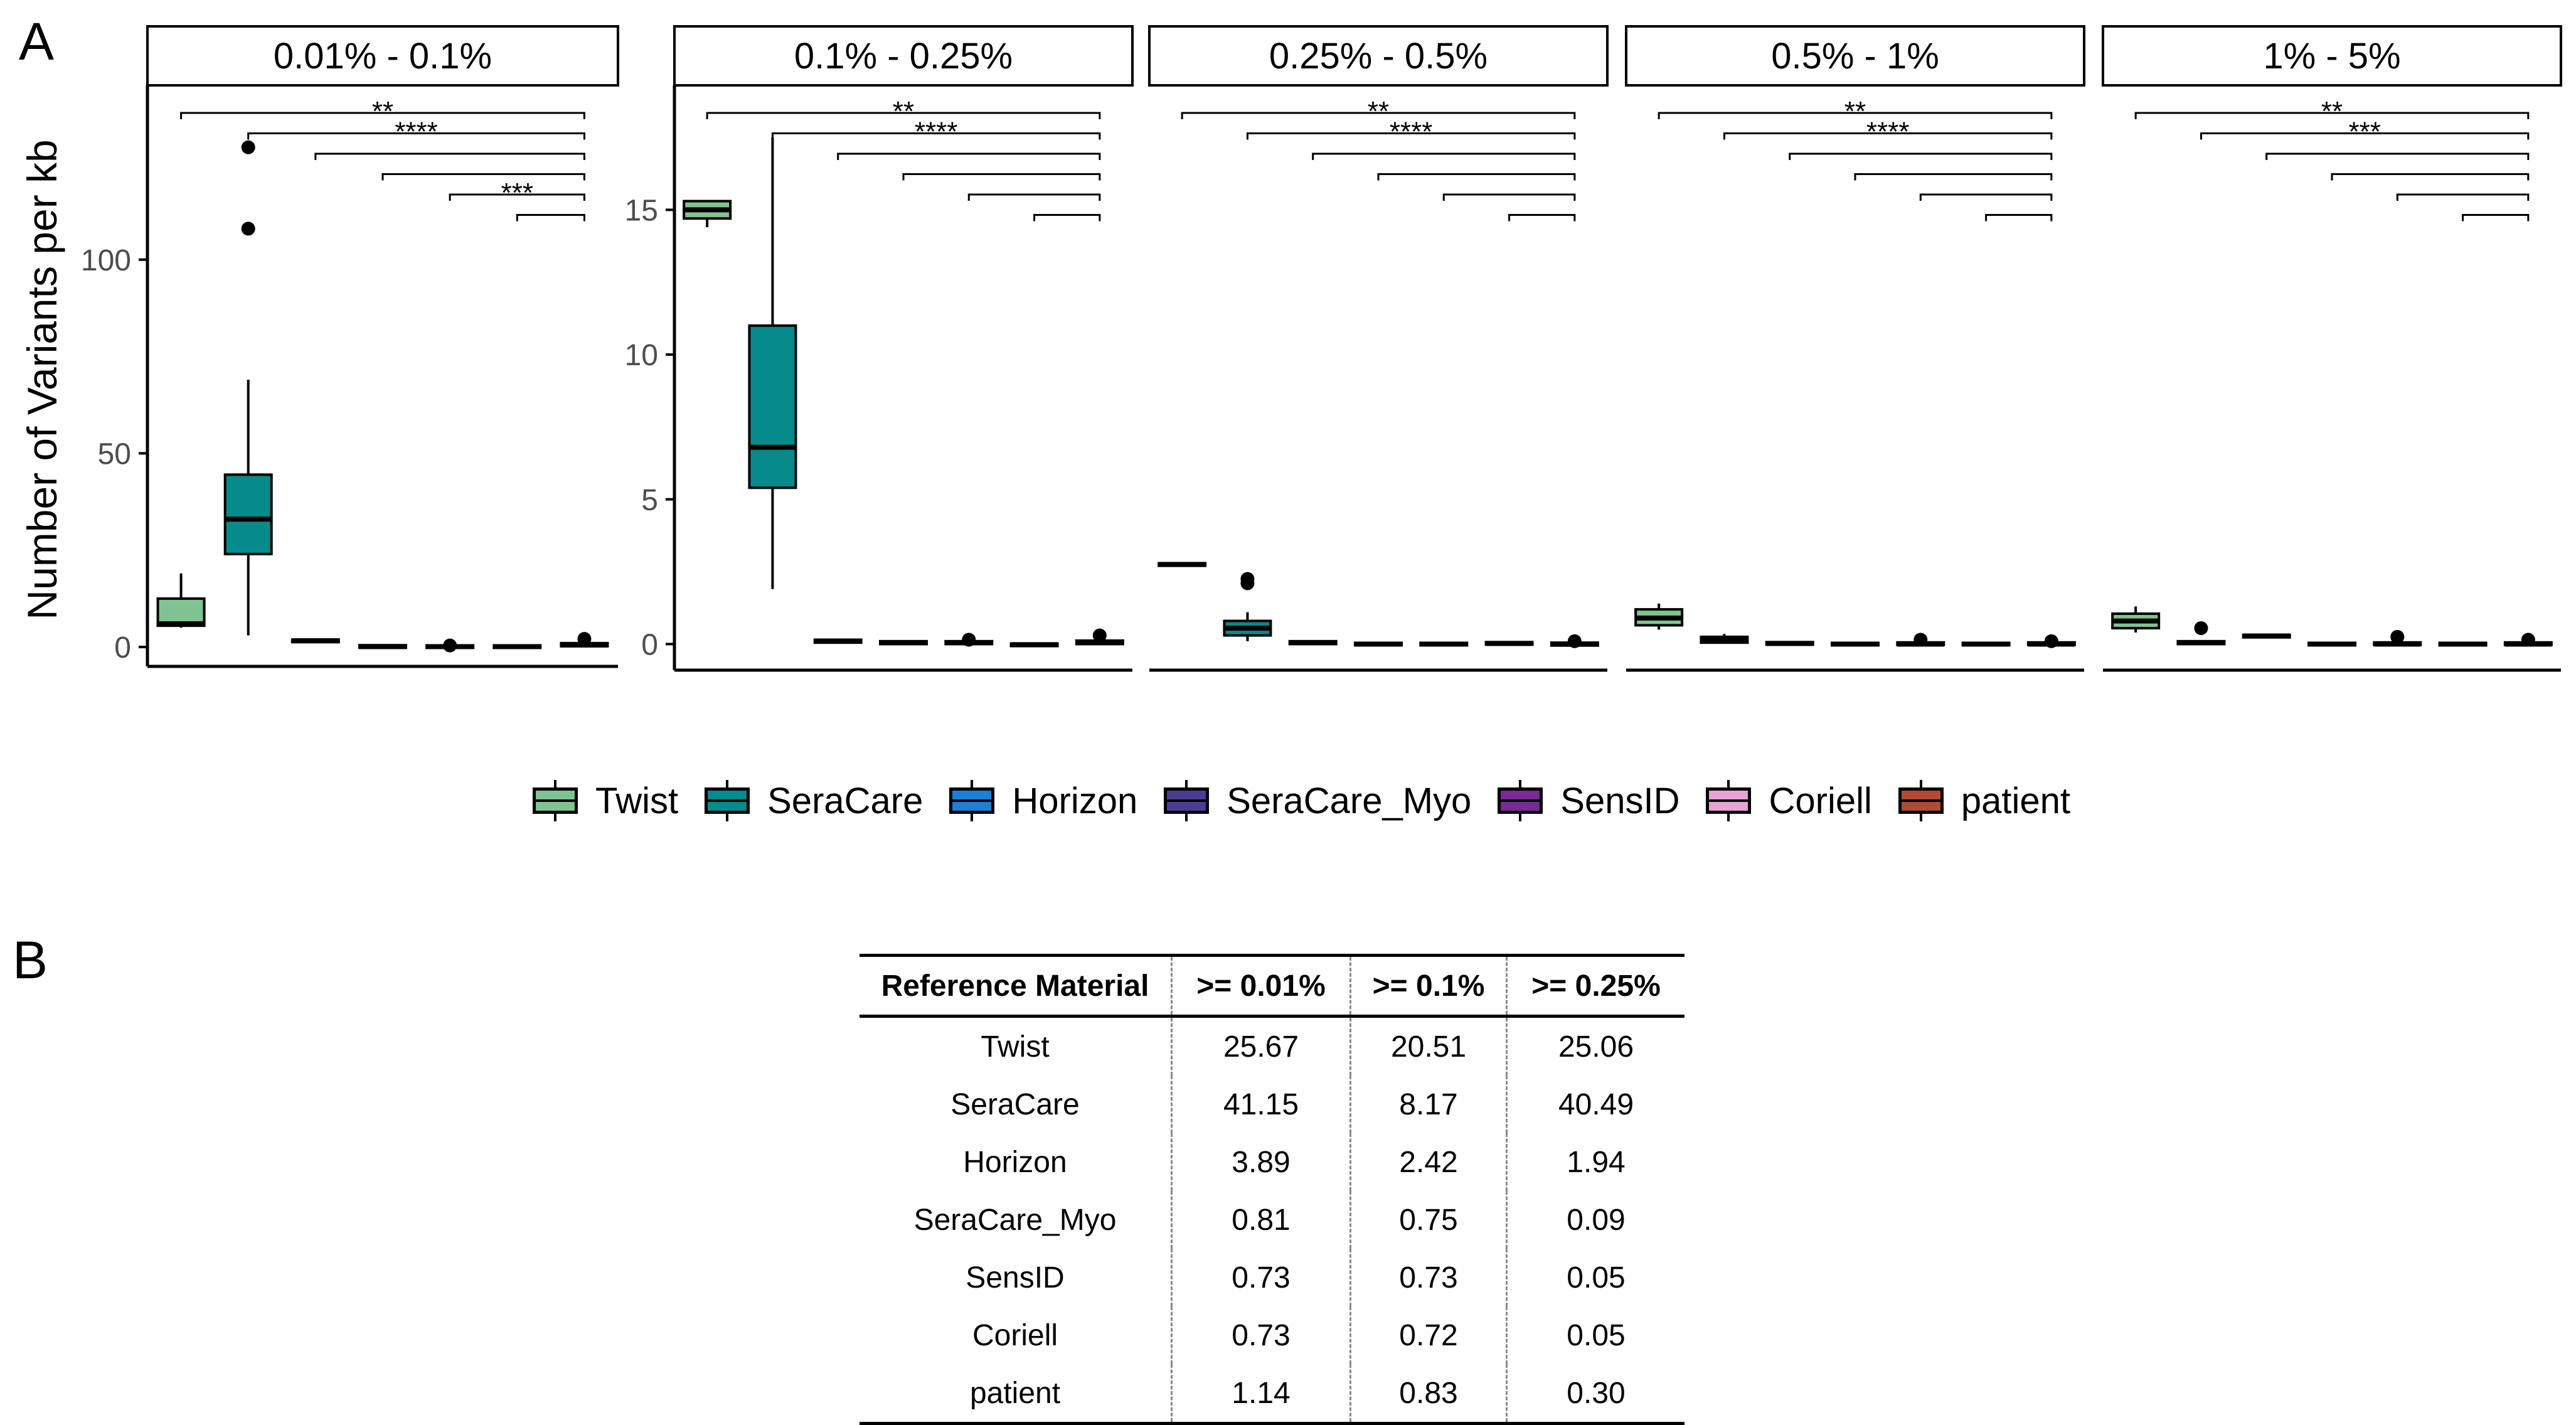 Image resolution: width=2576 pixels, height=1425 pixels. Describe the element at coordinates (2332, 115) in the screenshot. I see `facet-5-bracket-twist-patient` at that location.